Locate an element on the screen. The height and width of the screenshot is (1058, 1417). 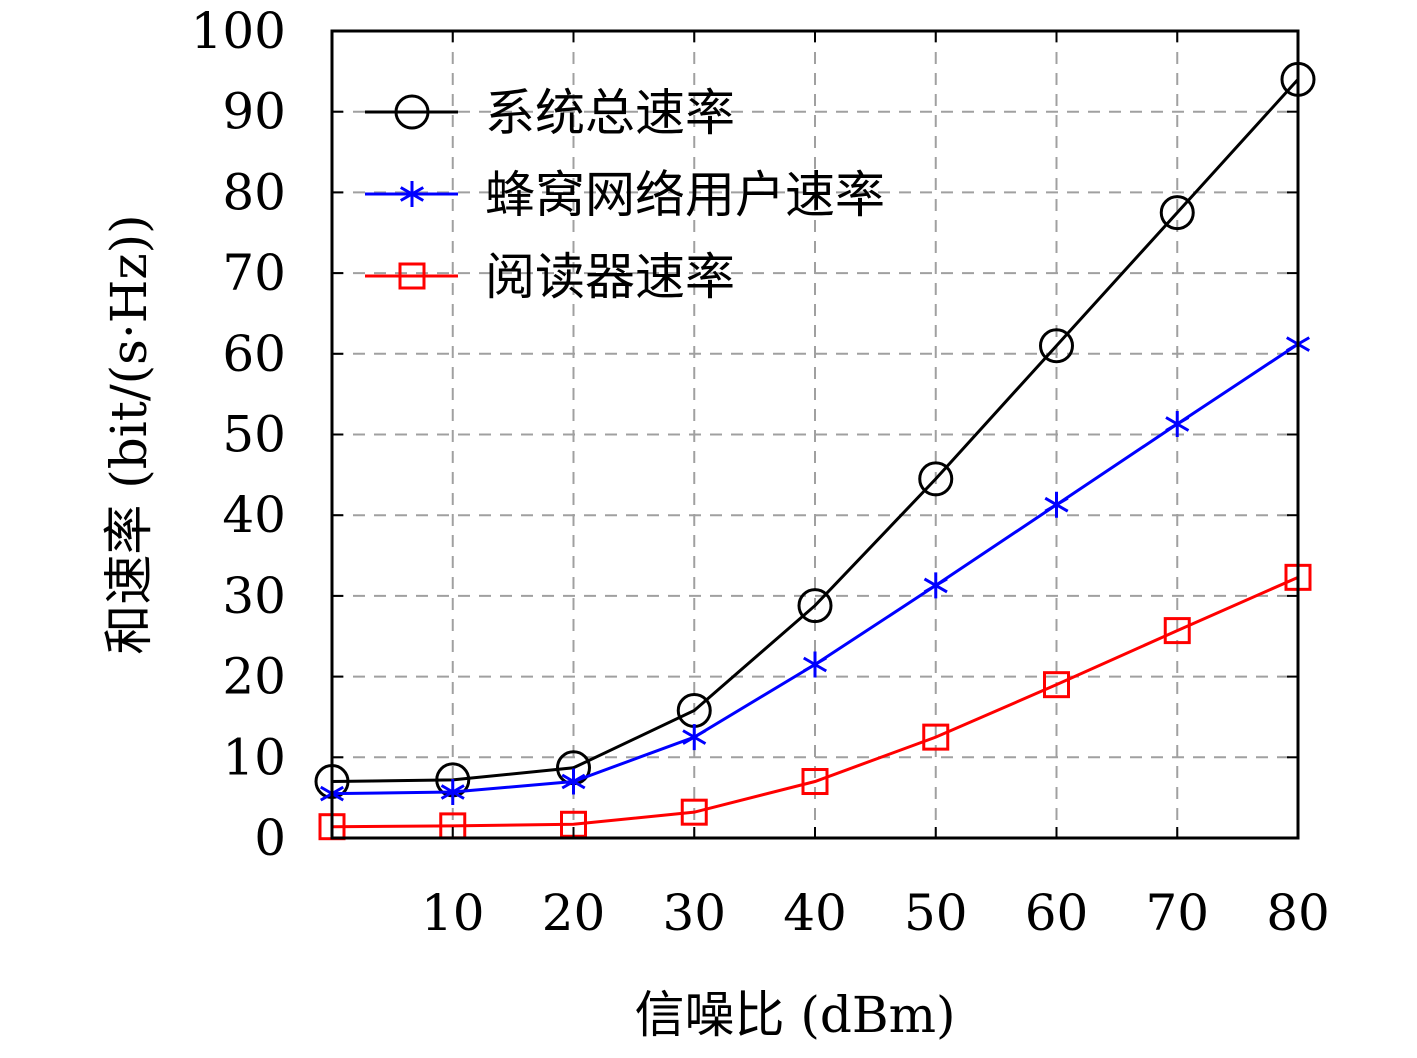
legend-entry-3: 阅读器速率 is located at coordinates (550, 277).